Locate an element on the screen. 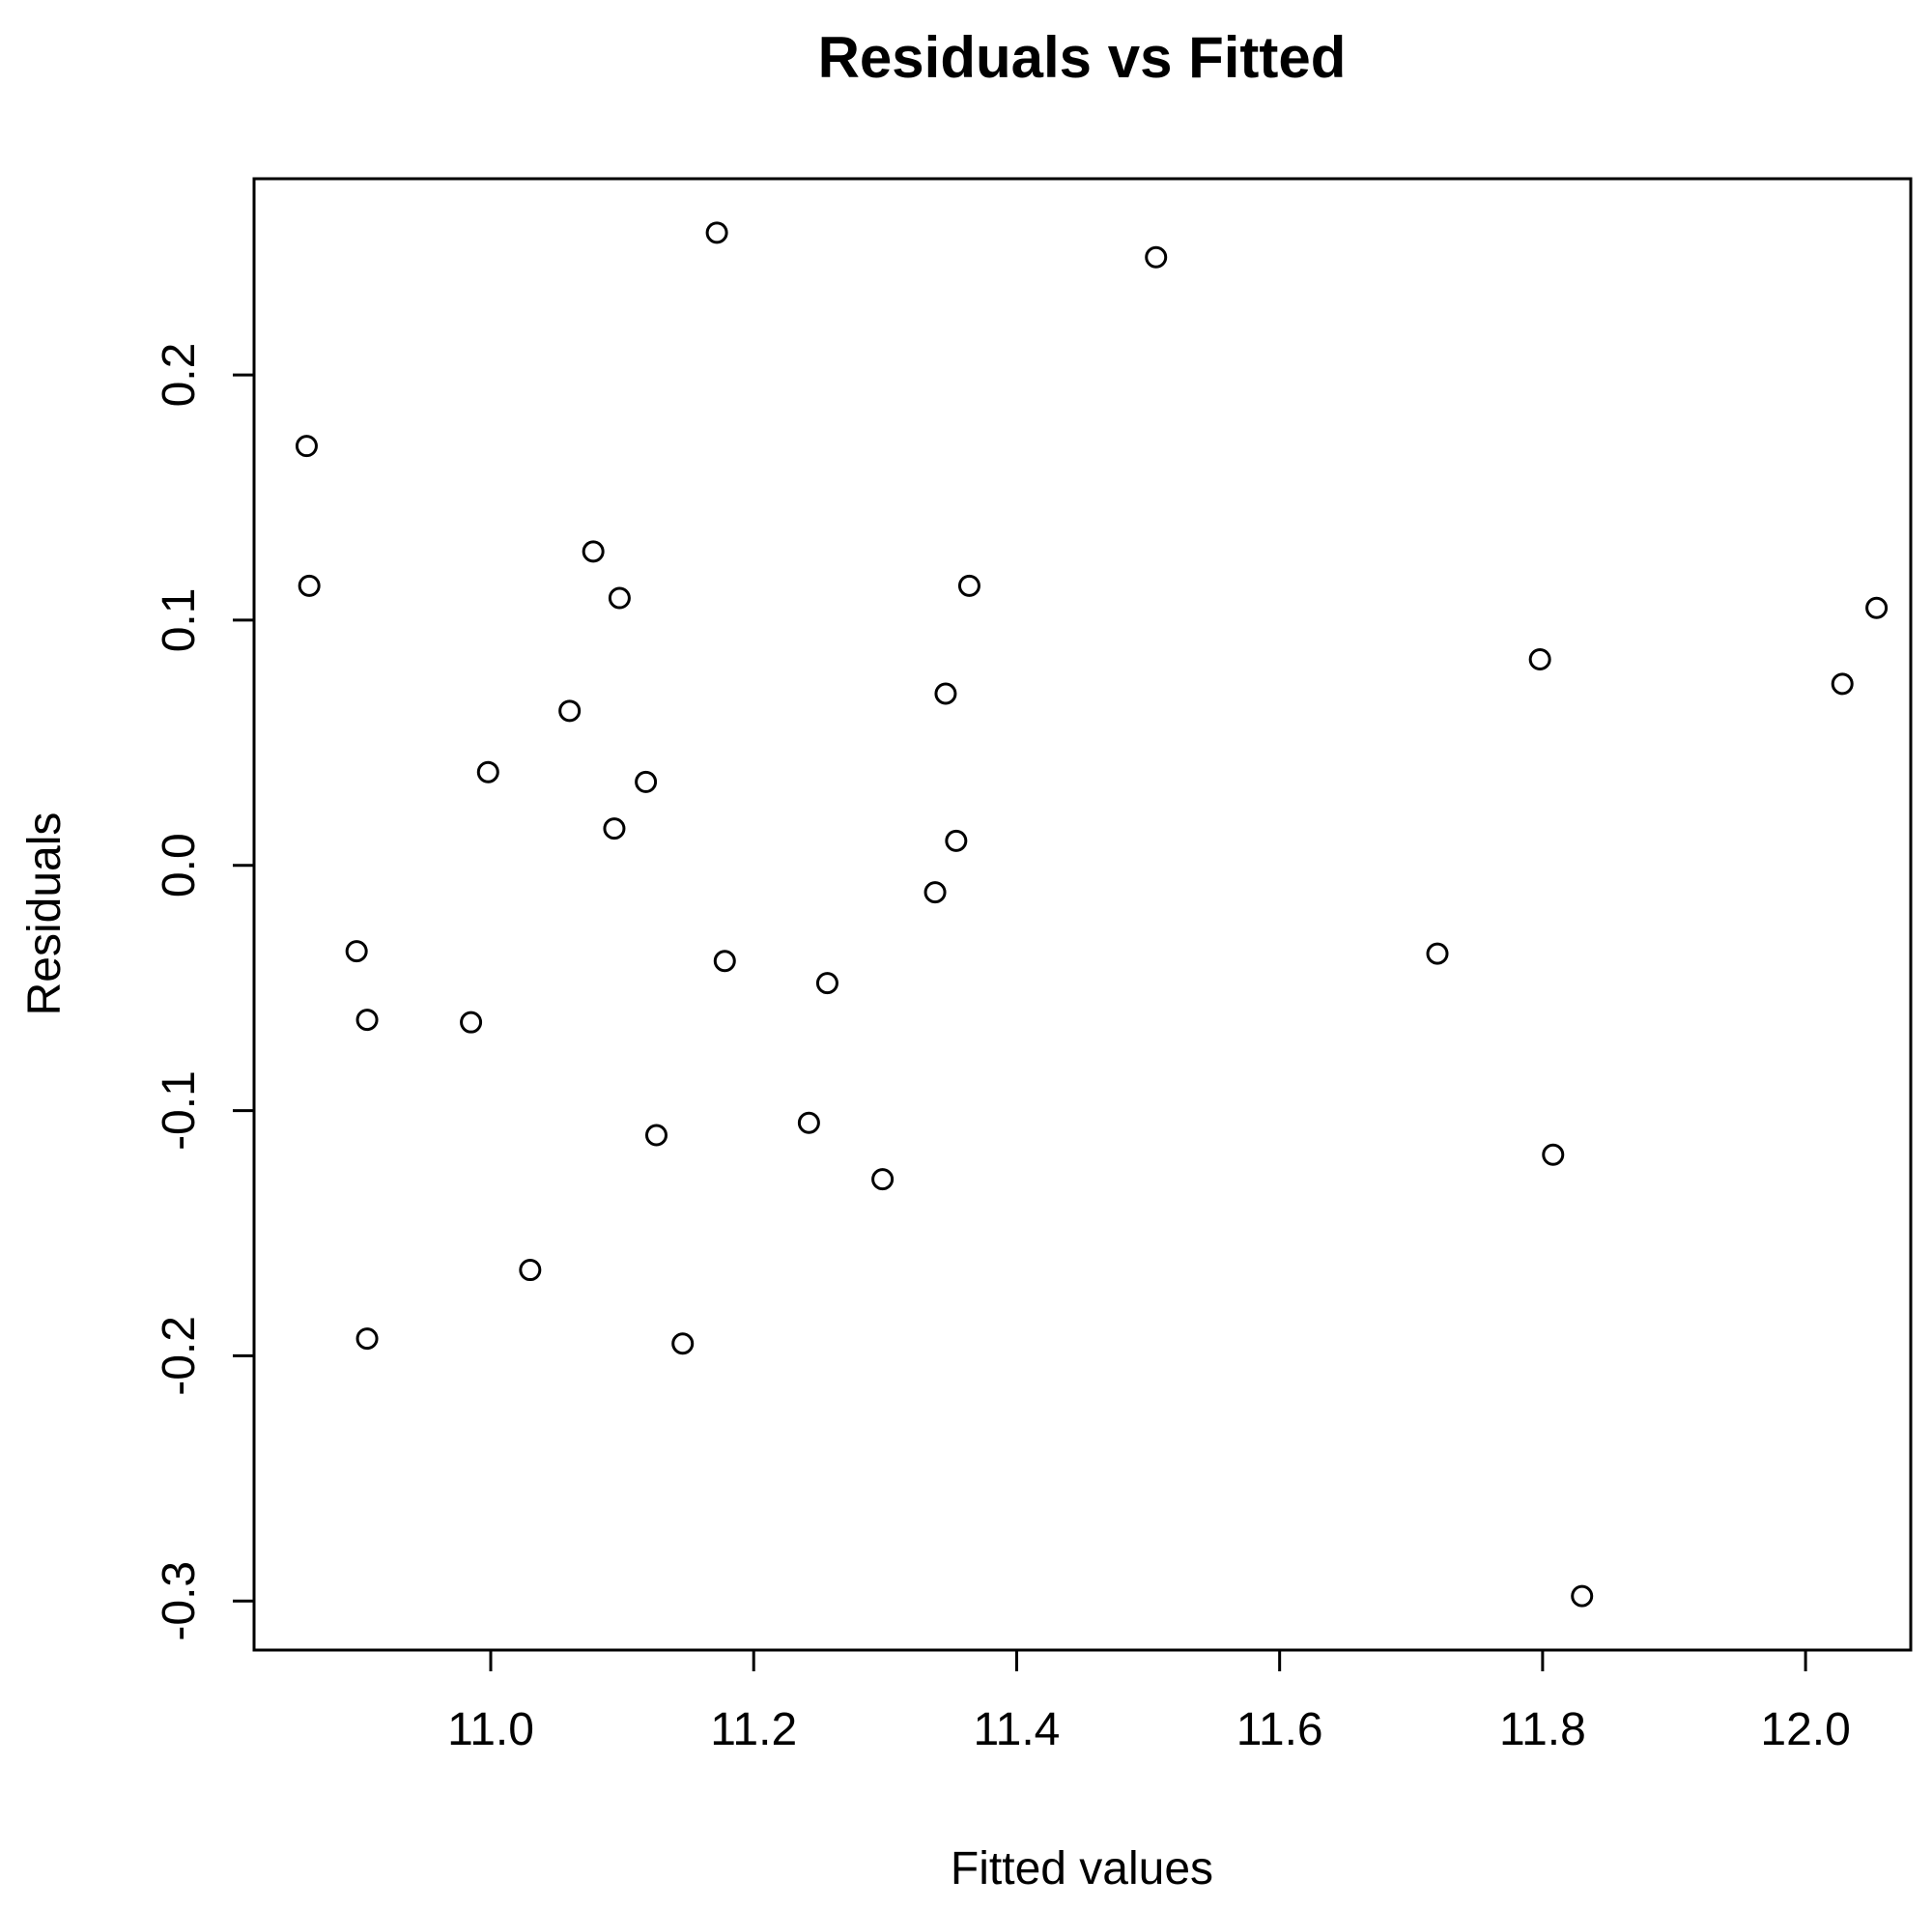  x-tick-label: 11.4 is located at coordinates (1018, 1729).